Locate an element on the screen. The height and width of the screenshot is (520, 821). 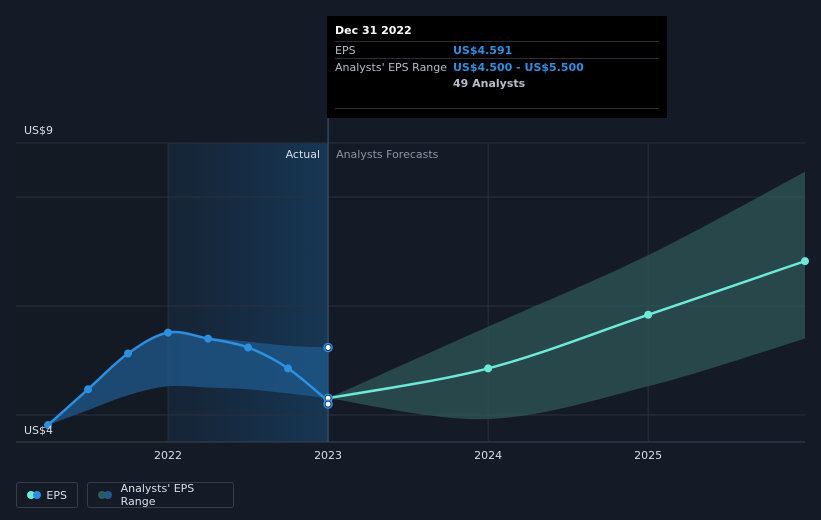
eps-legend-icon is located at coordinates (34, 495).